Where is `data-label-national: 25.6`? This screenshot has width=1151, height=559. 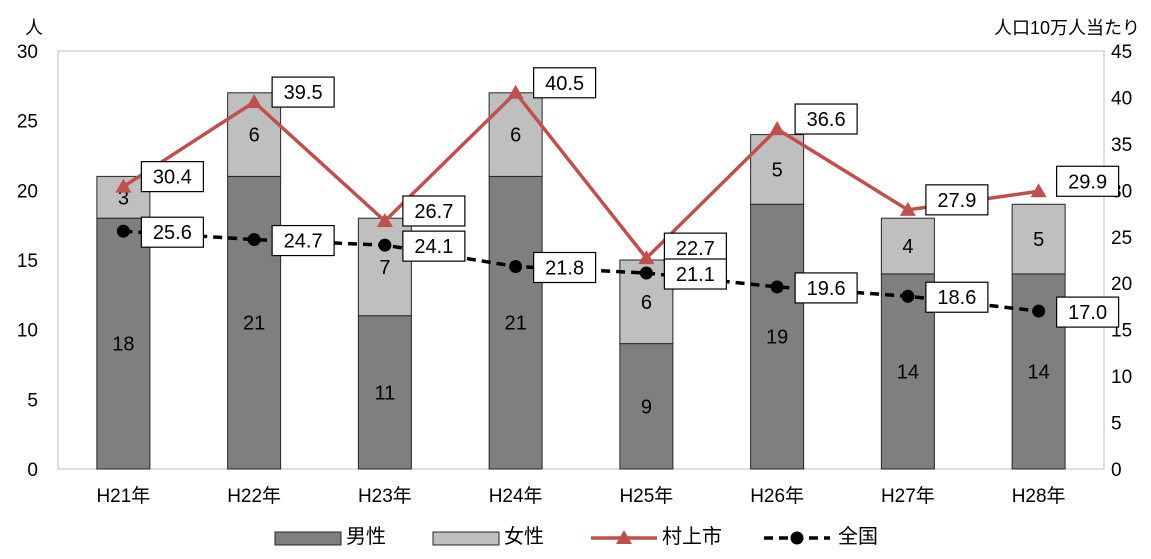 data-label-national: 25.6 is located at coordinates (172, 233).